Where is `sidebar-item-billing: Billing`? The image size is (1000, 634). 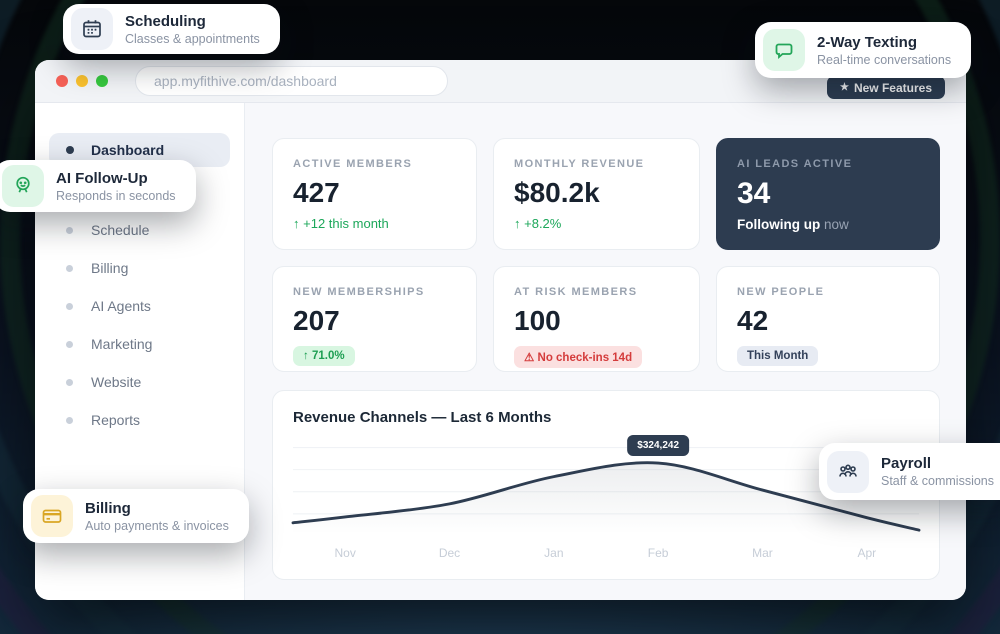
sidebar-item-billing: Billing is located at coordinates (139, 268).